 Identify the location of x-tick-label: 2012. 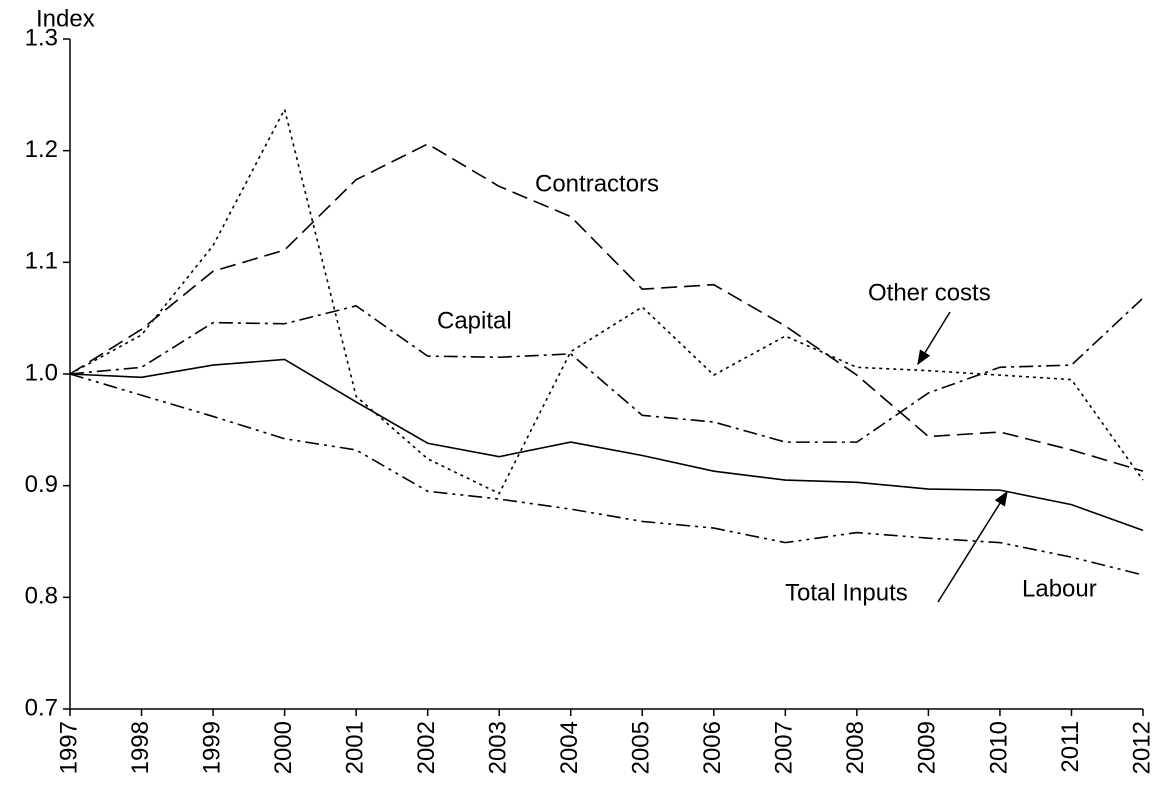
(1141, 747).